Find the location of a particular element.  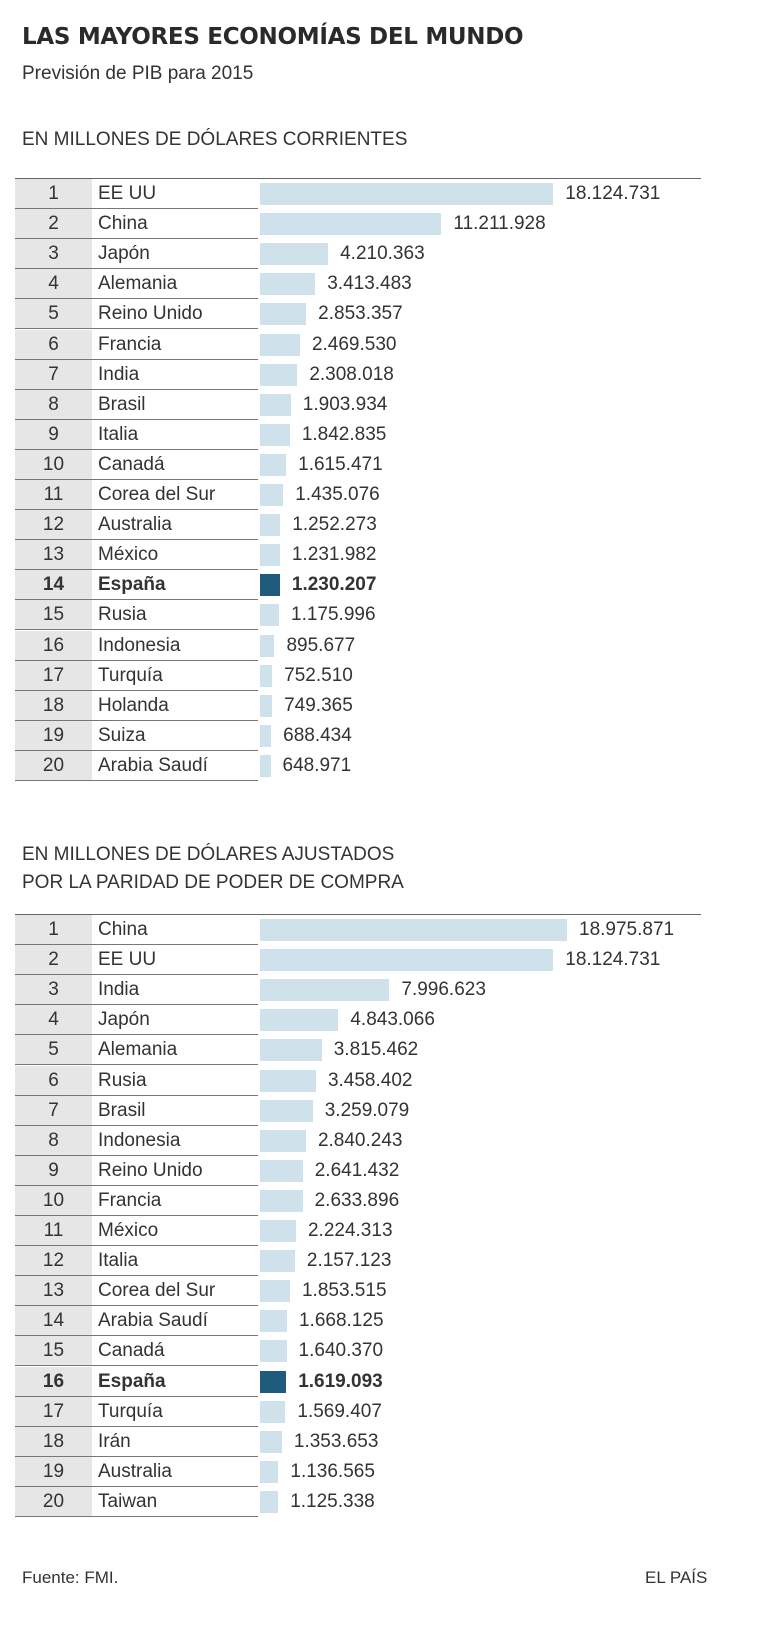

table-row: 5 Alemania 3.815.462 is located at coordinates (365, 1050).